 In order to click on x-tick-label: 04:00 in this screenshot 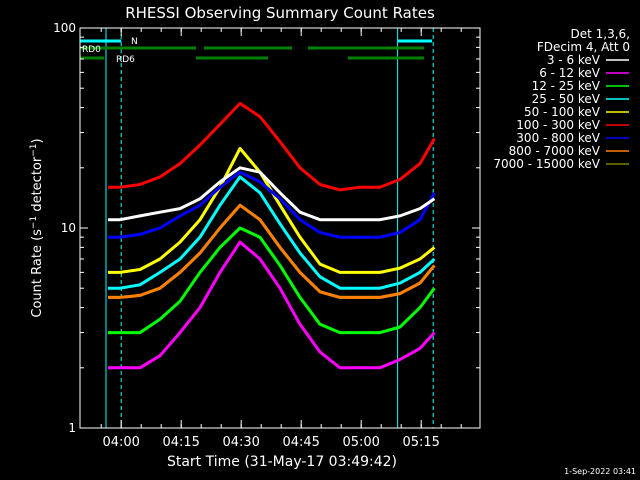, I will do `click(120, 442)`.